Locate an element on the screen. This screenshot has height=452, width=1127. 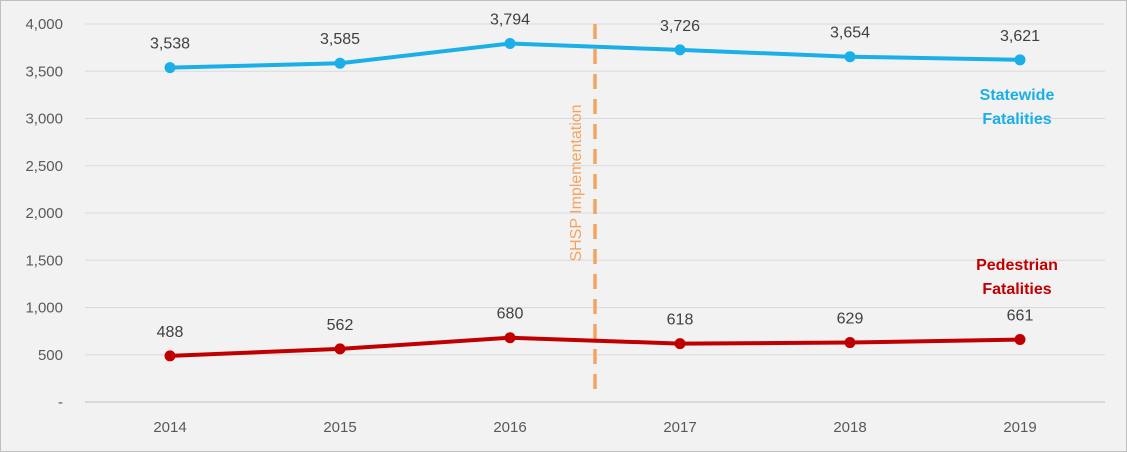
x-axis: 2014 2015 2016 2017 2018 2019 is located at coordinates (594, 427).